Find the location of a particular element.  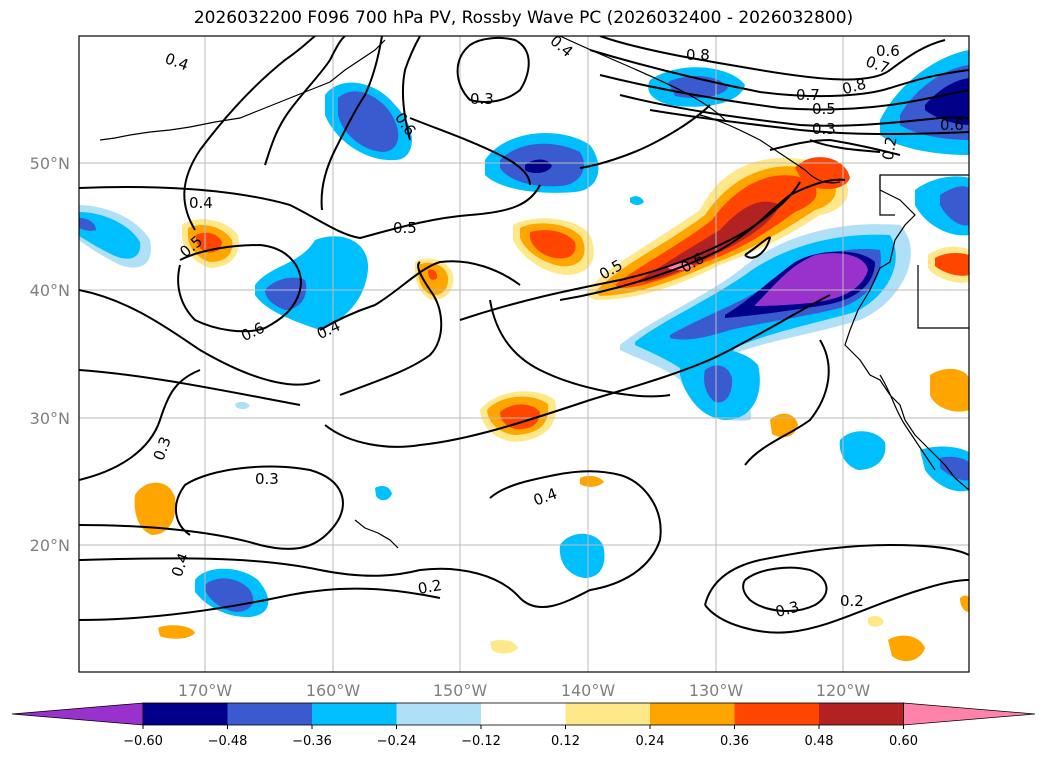

colorbar-frame is located at coordinates (523, 714).